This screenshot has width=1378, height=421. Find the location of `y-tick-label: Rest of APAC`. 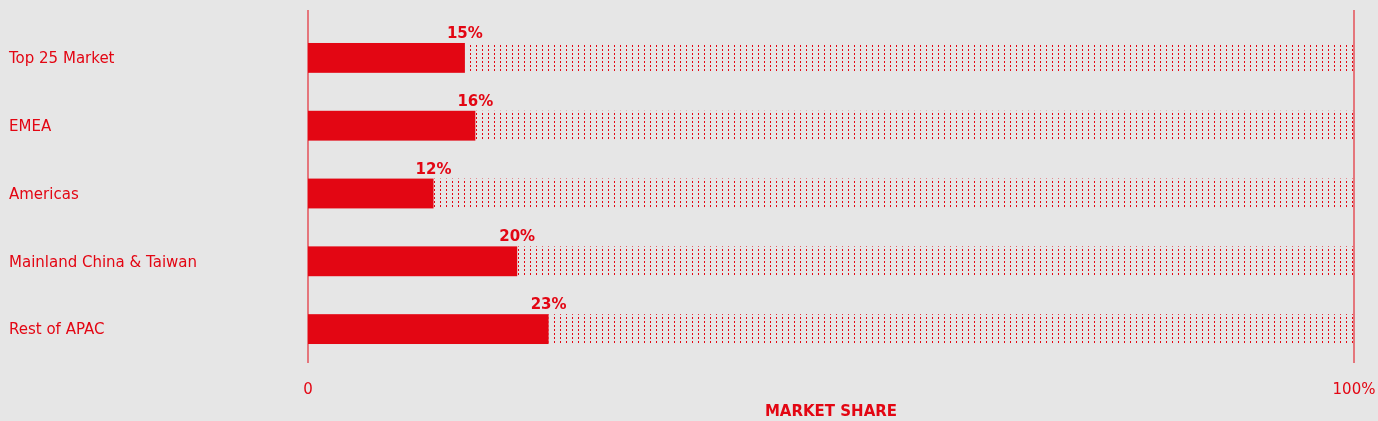

y-tick-label: Rest of APAC is located at coordinates (57, 329).